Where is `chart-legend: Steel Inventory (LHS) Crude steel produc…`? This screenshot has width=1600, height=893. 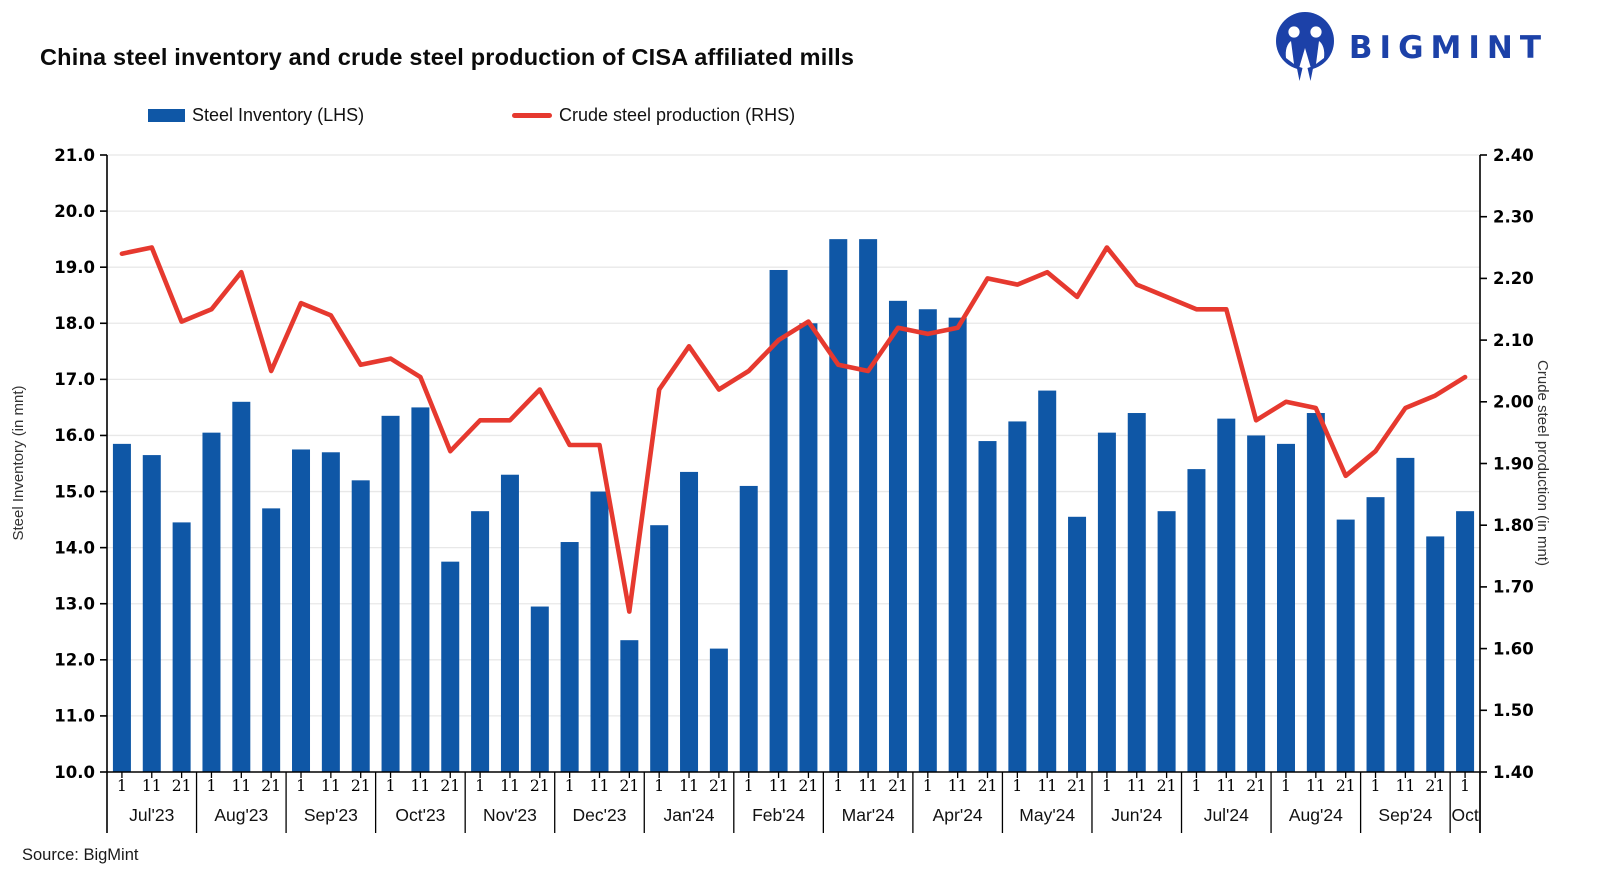
chart-legend: Steel Inventory (LHS) Crude steel produc… is located at coordinates (800, 116).